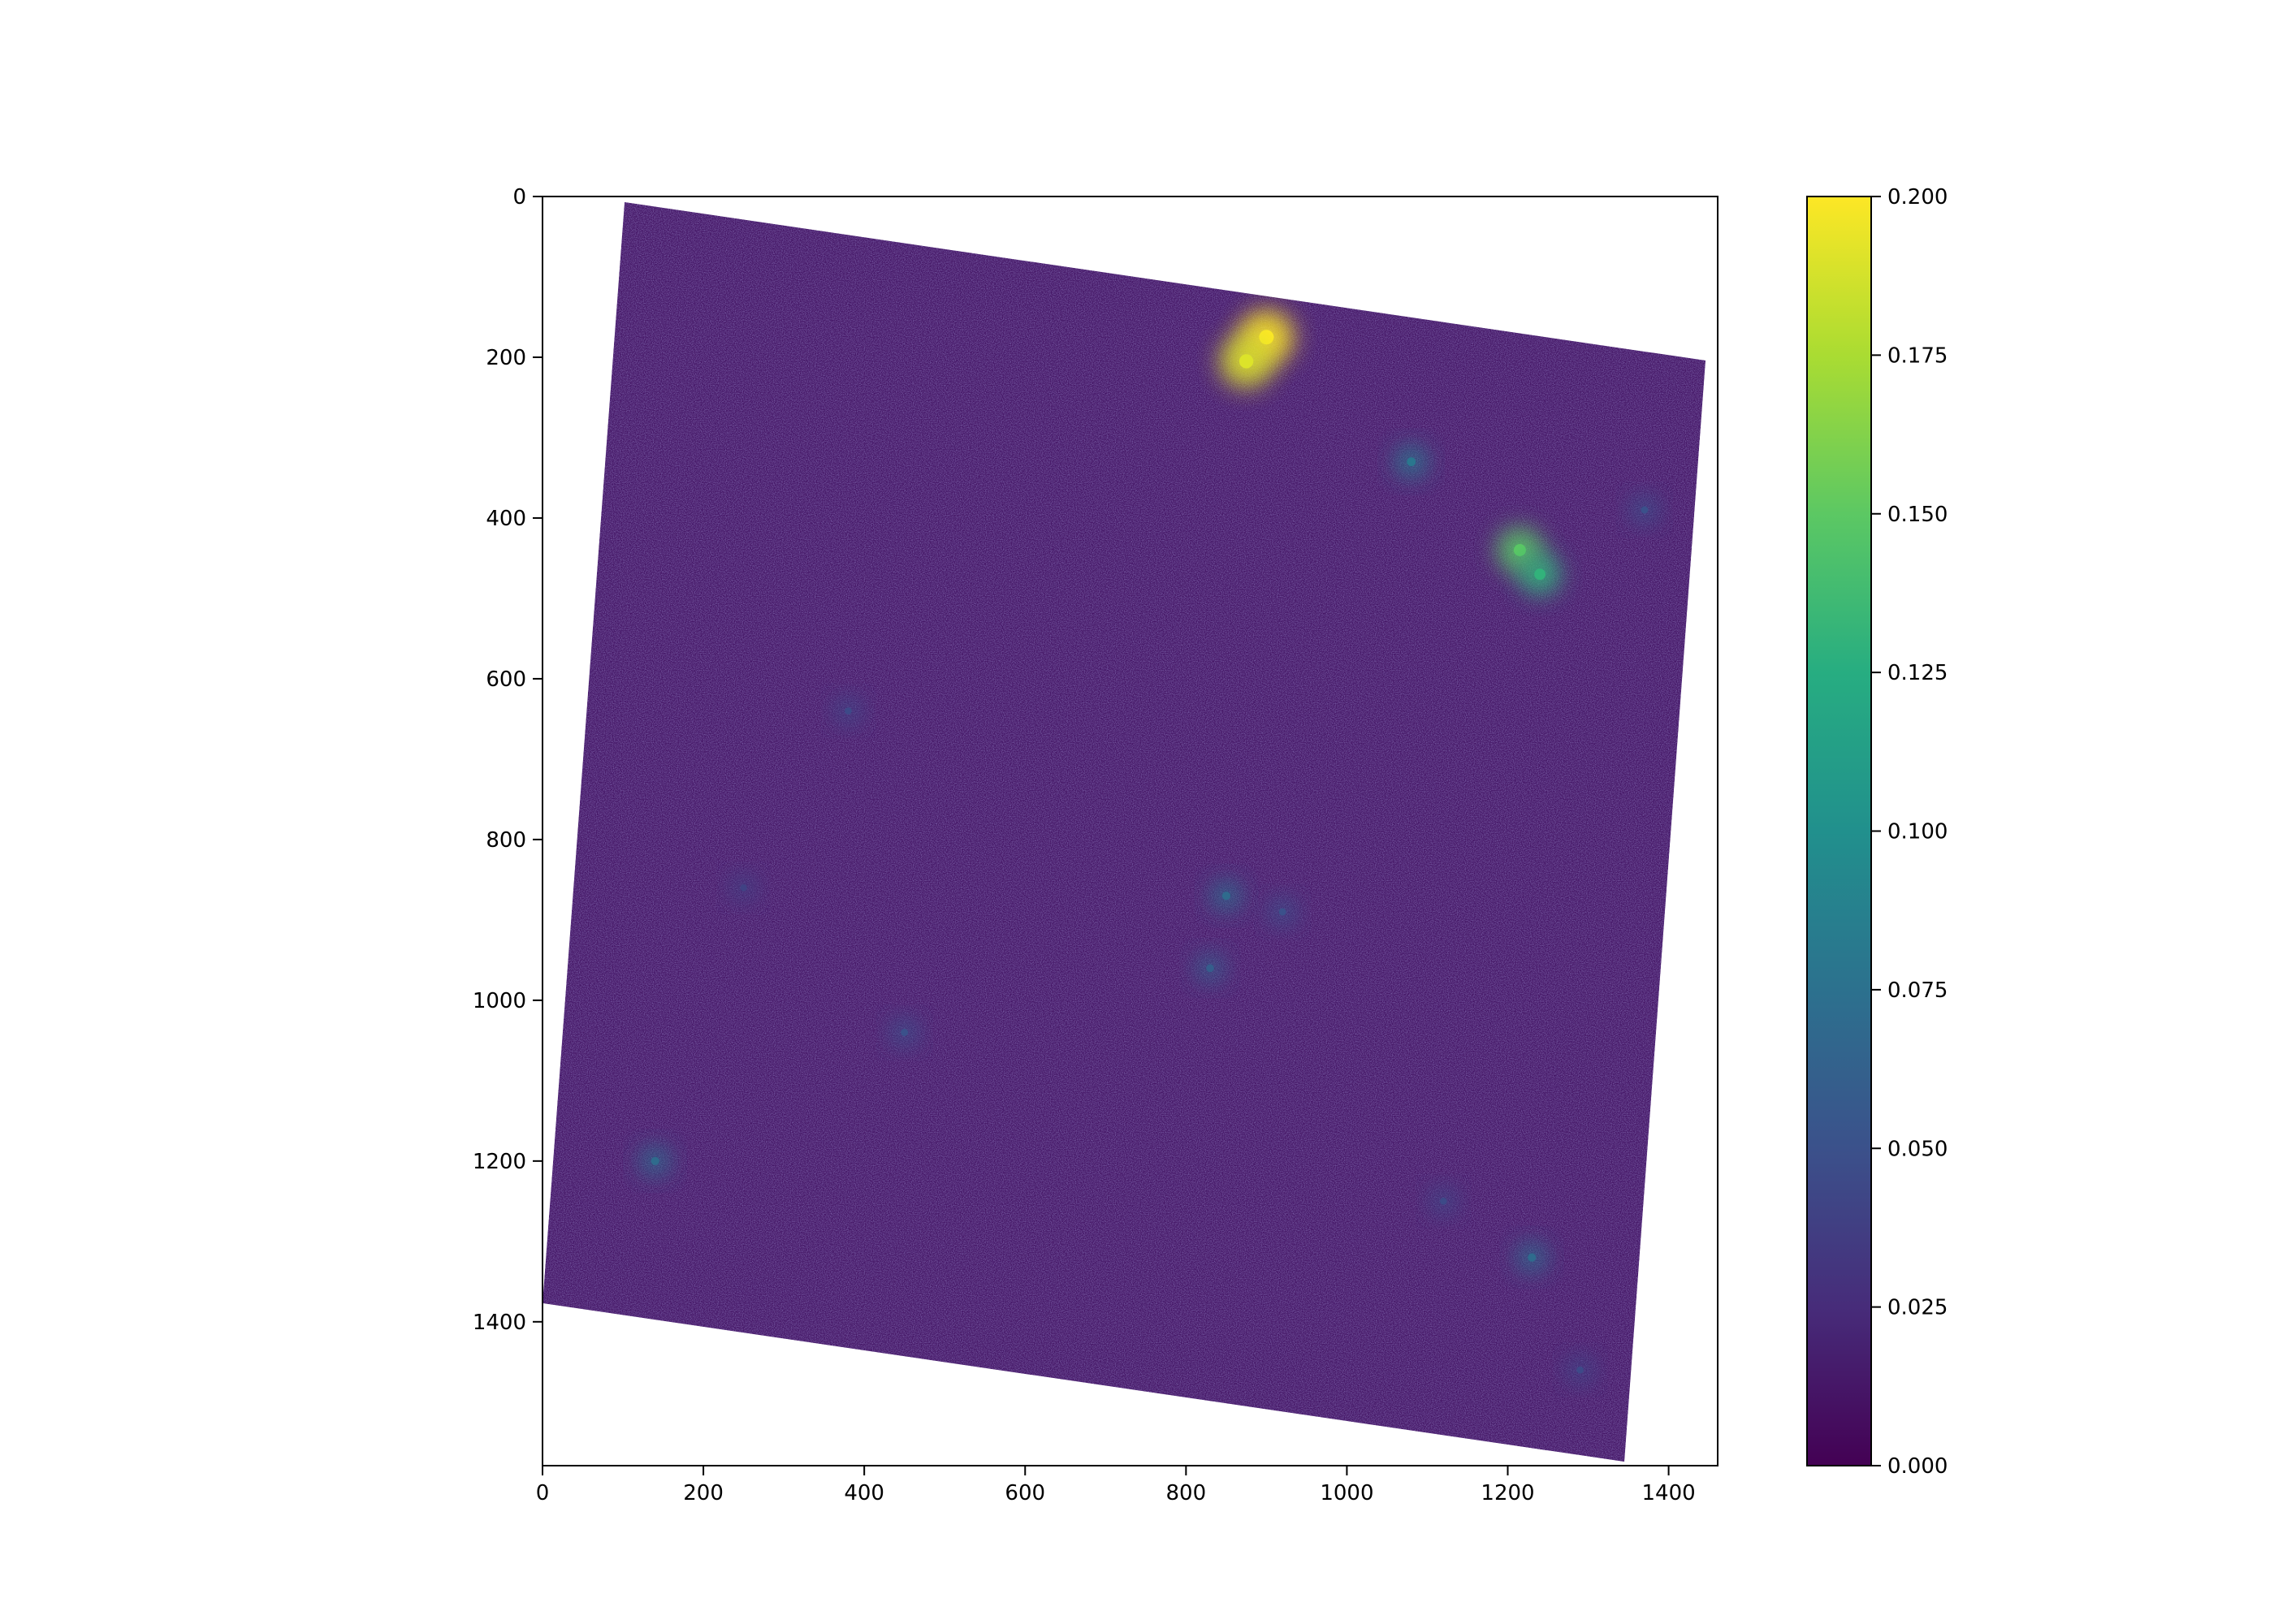 The height and width of the screenshot is (1624, 2274). I want to click on x-tick-label: 600, so click(1025, 1493).